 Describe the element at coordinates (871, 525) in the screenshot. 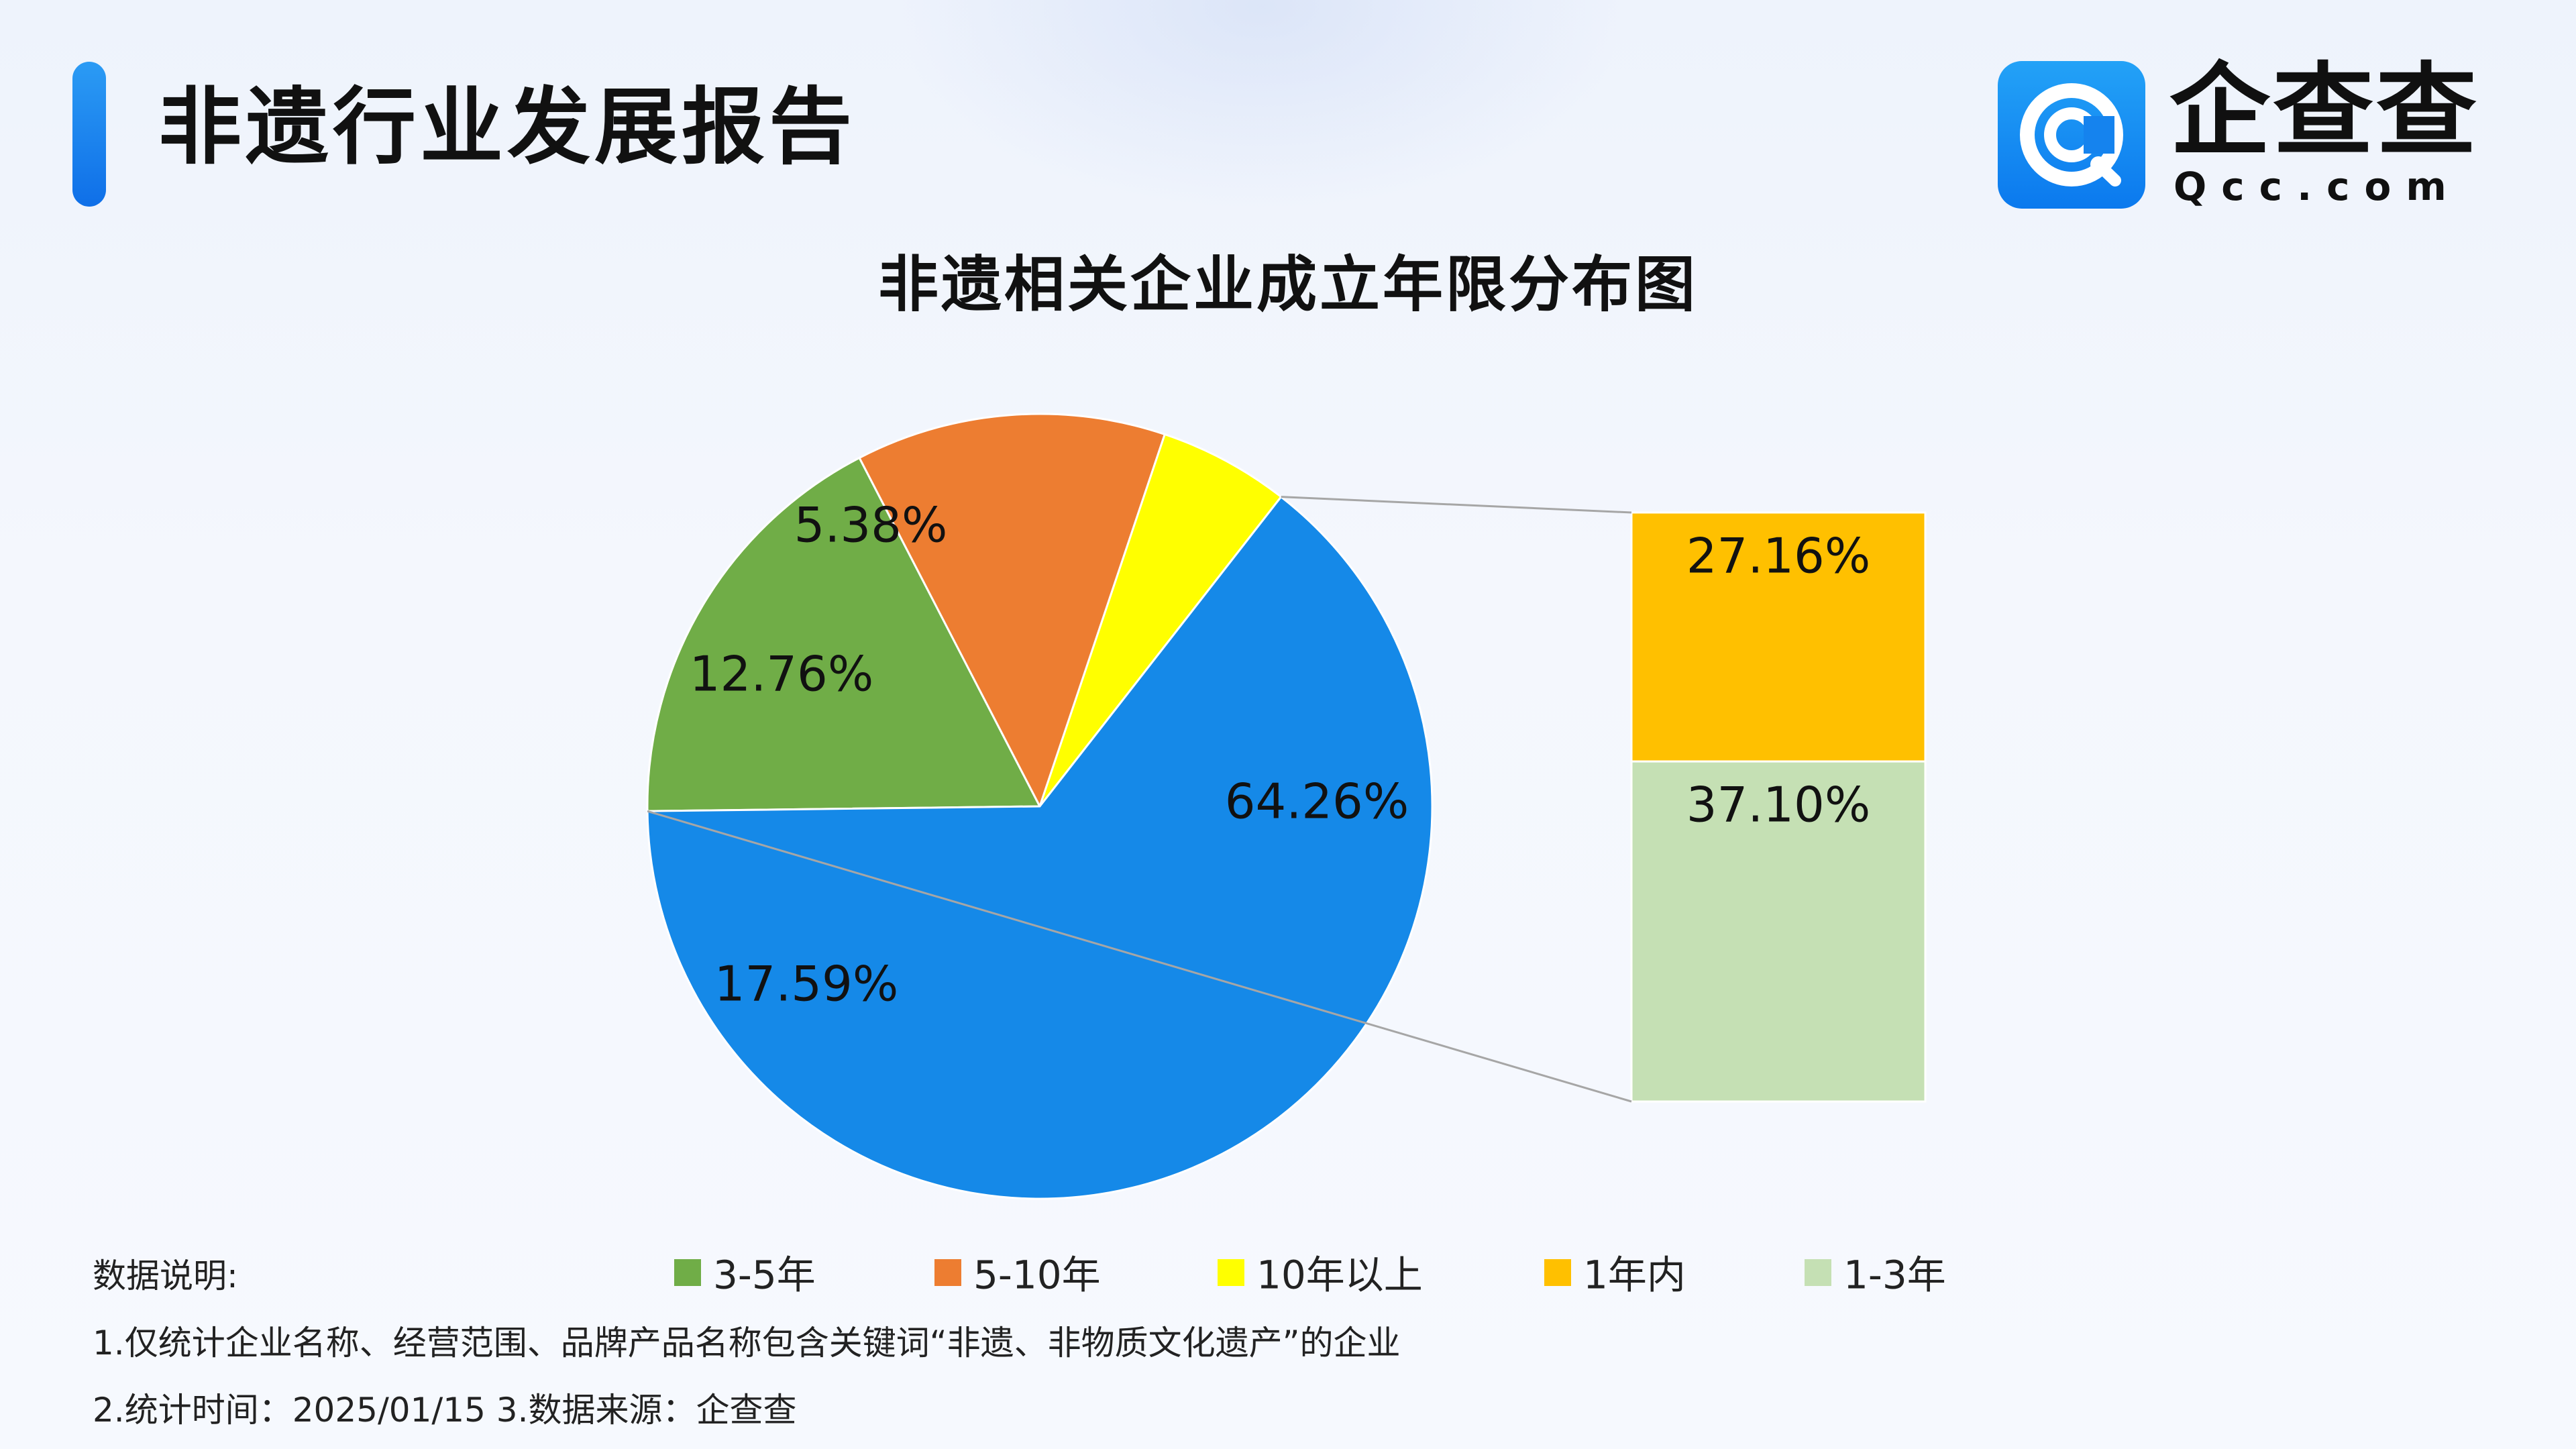

I see `pie-data-label-2: 5.38%` at that location.